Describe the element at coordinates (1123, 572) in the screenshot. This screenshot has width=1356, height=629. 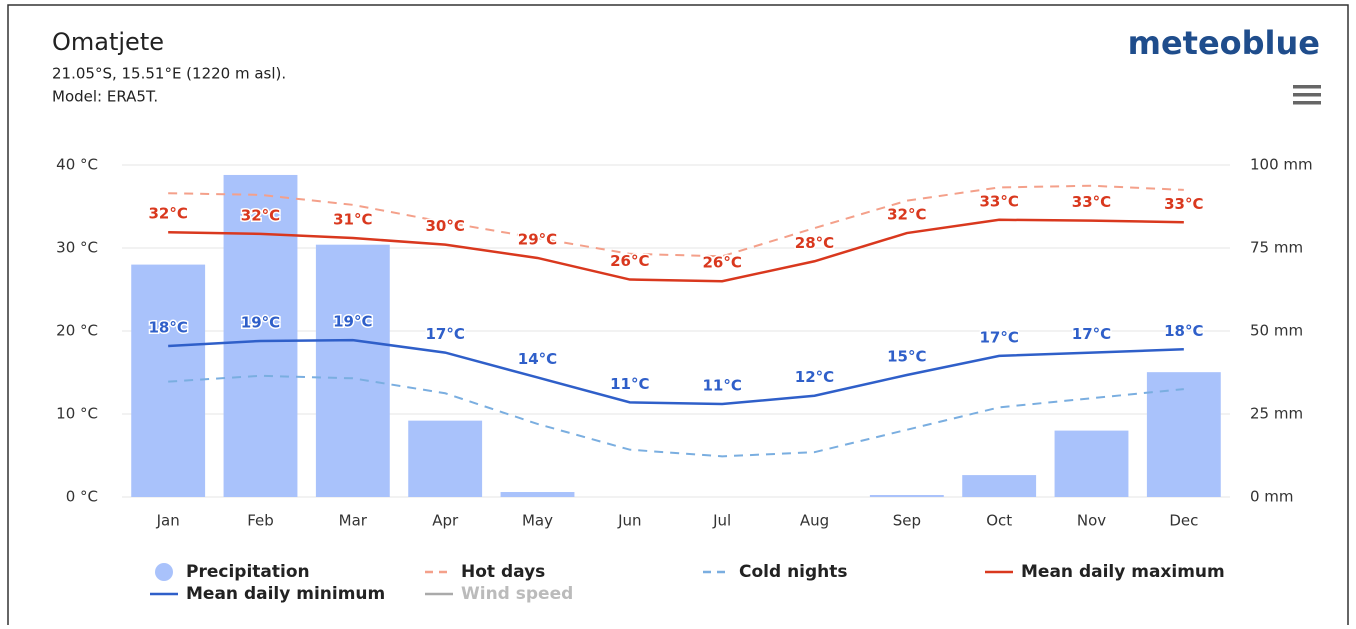
I see `legend-label: Mean daily maximum` at that location.